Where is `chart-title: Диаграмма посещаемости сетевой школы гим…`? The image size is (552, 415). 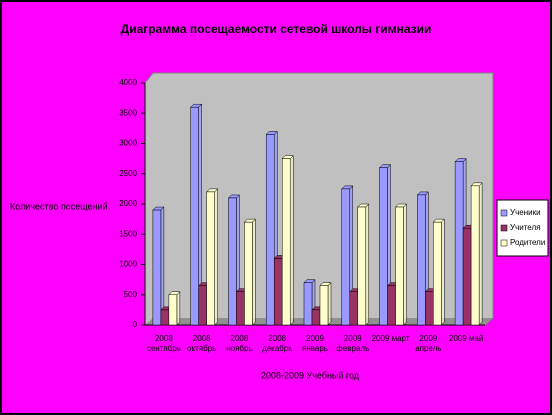
chart-title: Диаграмма посещаемости сетевой школы гим… is located at coordinates (276, 29).